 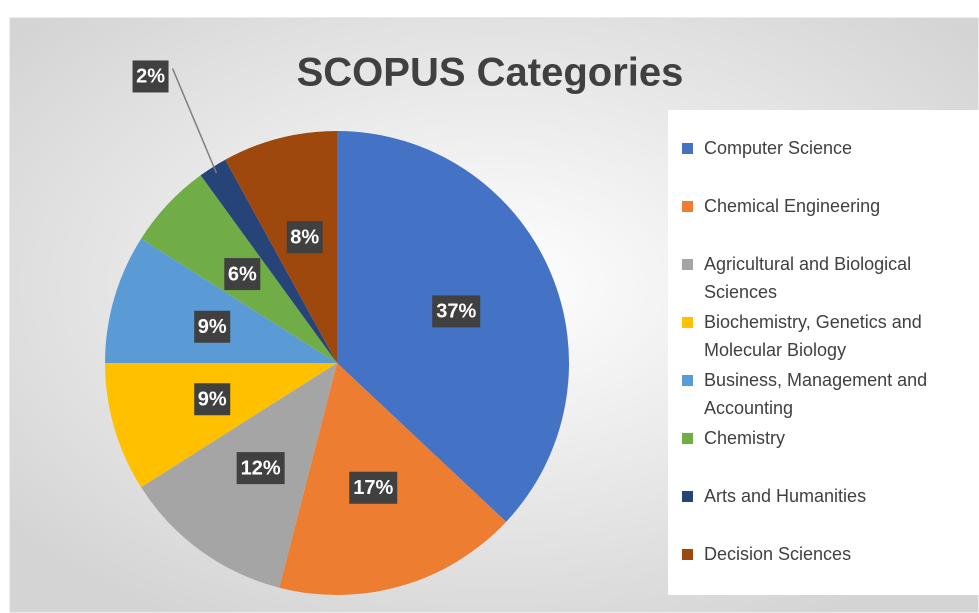 What do you see at coordinates (745, 438) in the screenshot?
I see `legend-label: Chemistry` at bounding box center [745, 438].